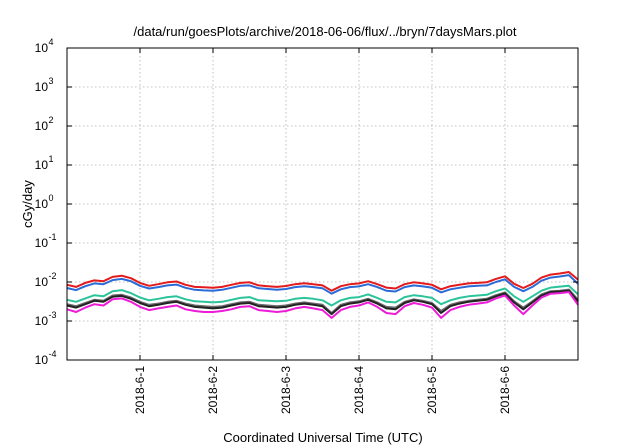 The image size is (640, 448). What do you see at coordinates (359, 390) in the screenshot?
I see `x-tick-label: 2018-6-4` at bounding box center [359, 390].